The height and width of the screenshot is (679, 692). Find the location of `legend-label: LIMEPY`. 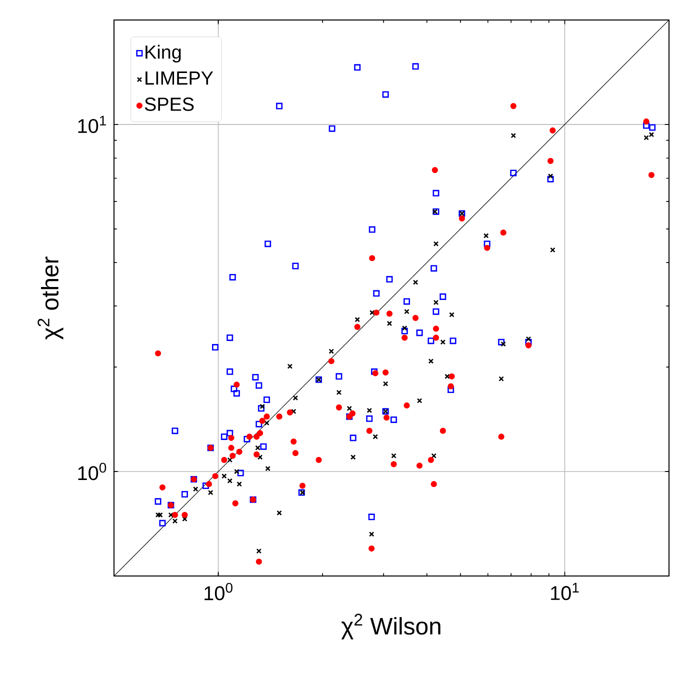

legend-label: LIMEPY is located at coordinates (180, 78).